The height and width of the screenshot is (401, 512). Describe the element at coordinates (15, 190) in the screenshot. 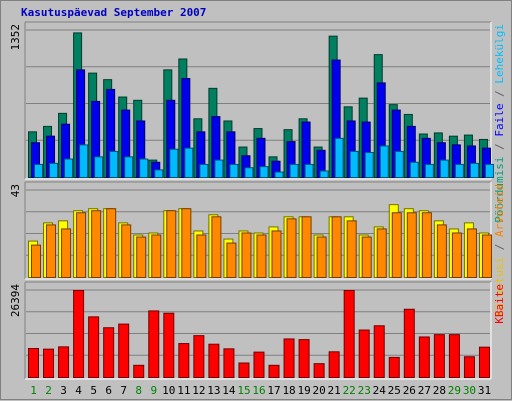

I see `y-max-label: 43` at that location.